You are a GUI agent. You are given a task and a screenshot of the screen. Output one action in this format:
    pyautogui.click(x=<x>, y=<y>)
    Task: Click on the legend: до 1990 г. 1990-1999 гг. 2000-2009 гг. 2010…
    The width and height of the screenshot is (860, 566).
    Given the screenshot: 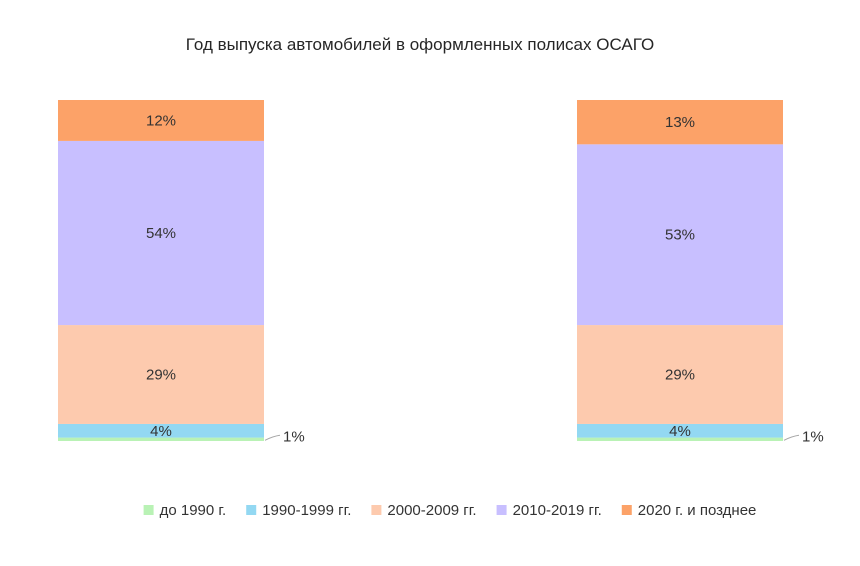 What is the action you would take?
    pyautogui.click(x=450, y=510)
    